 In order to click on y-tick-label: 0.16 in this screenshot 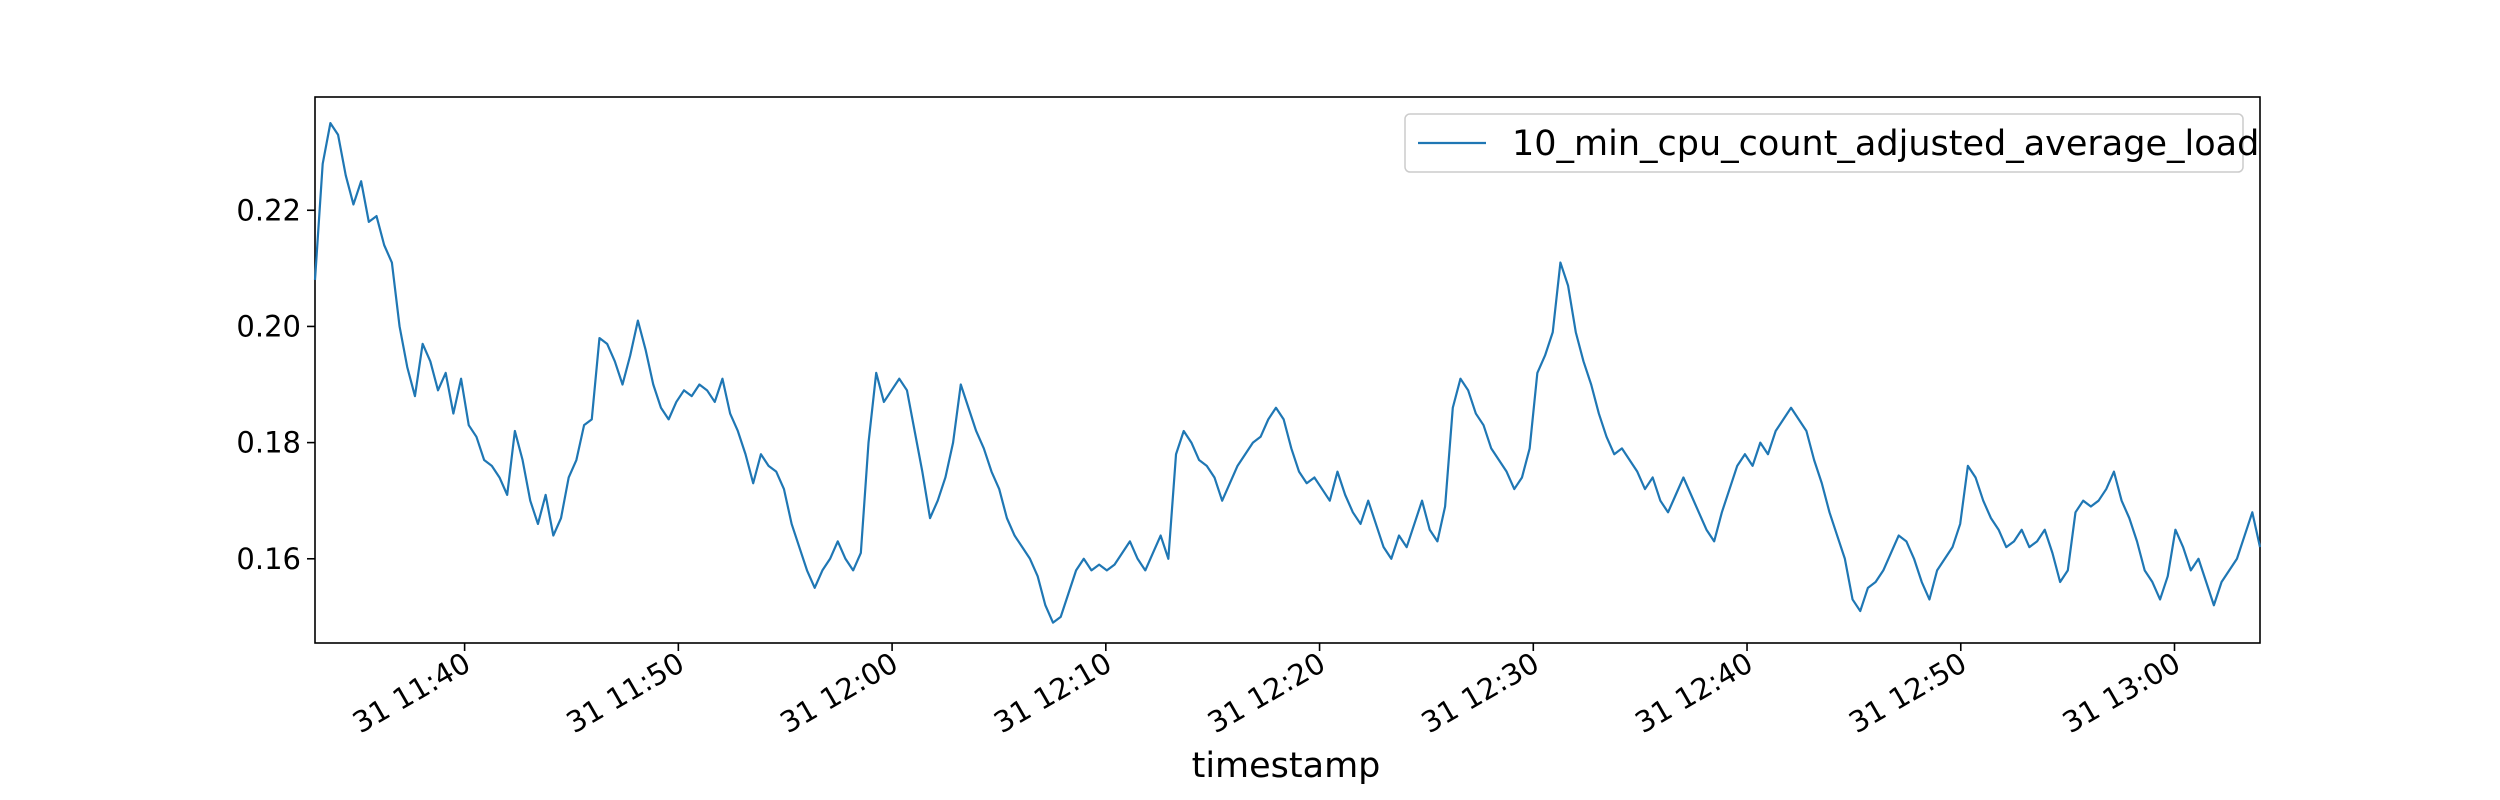, I will do `click(268, 559)`.